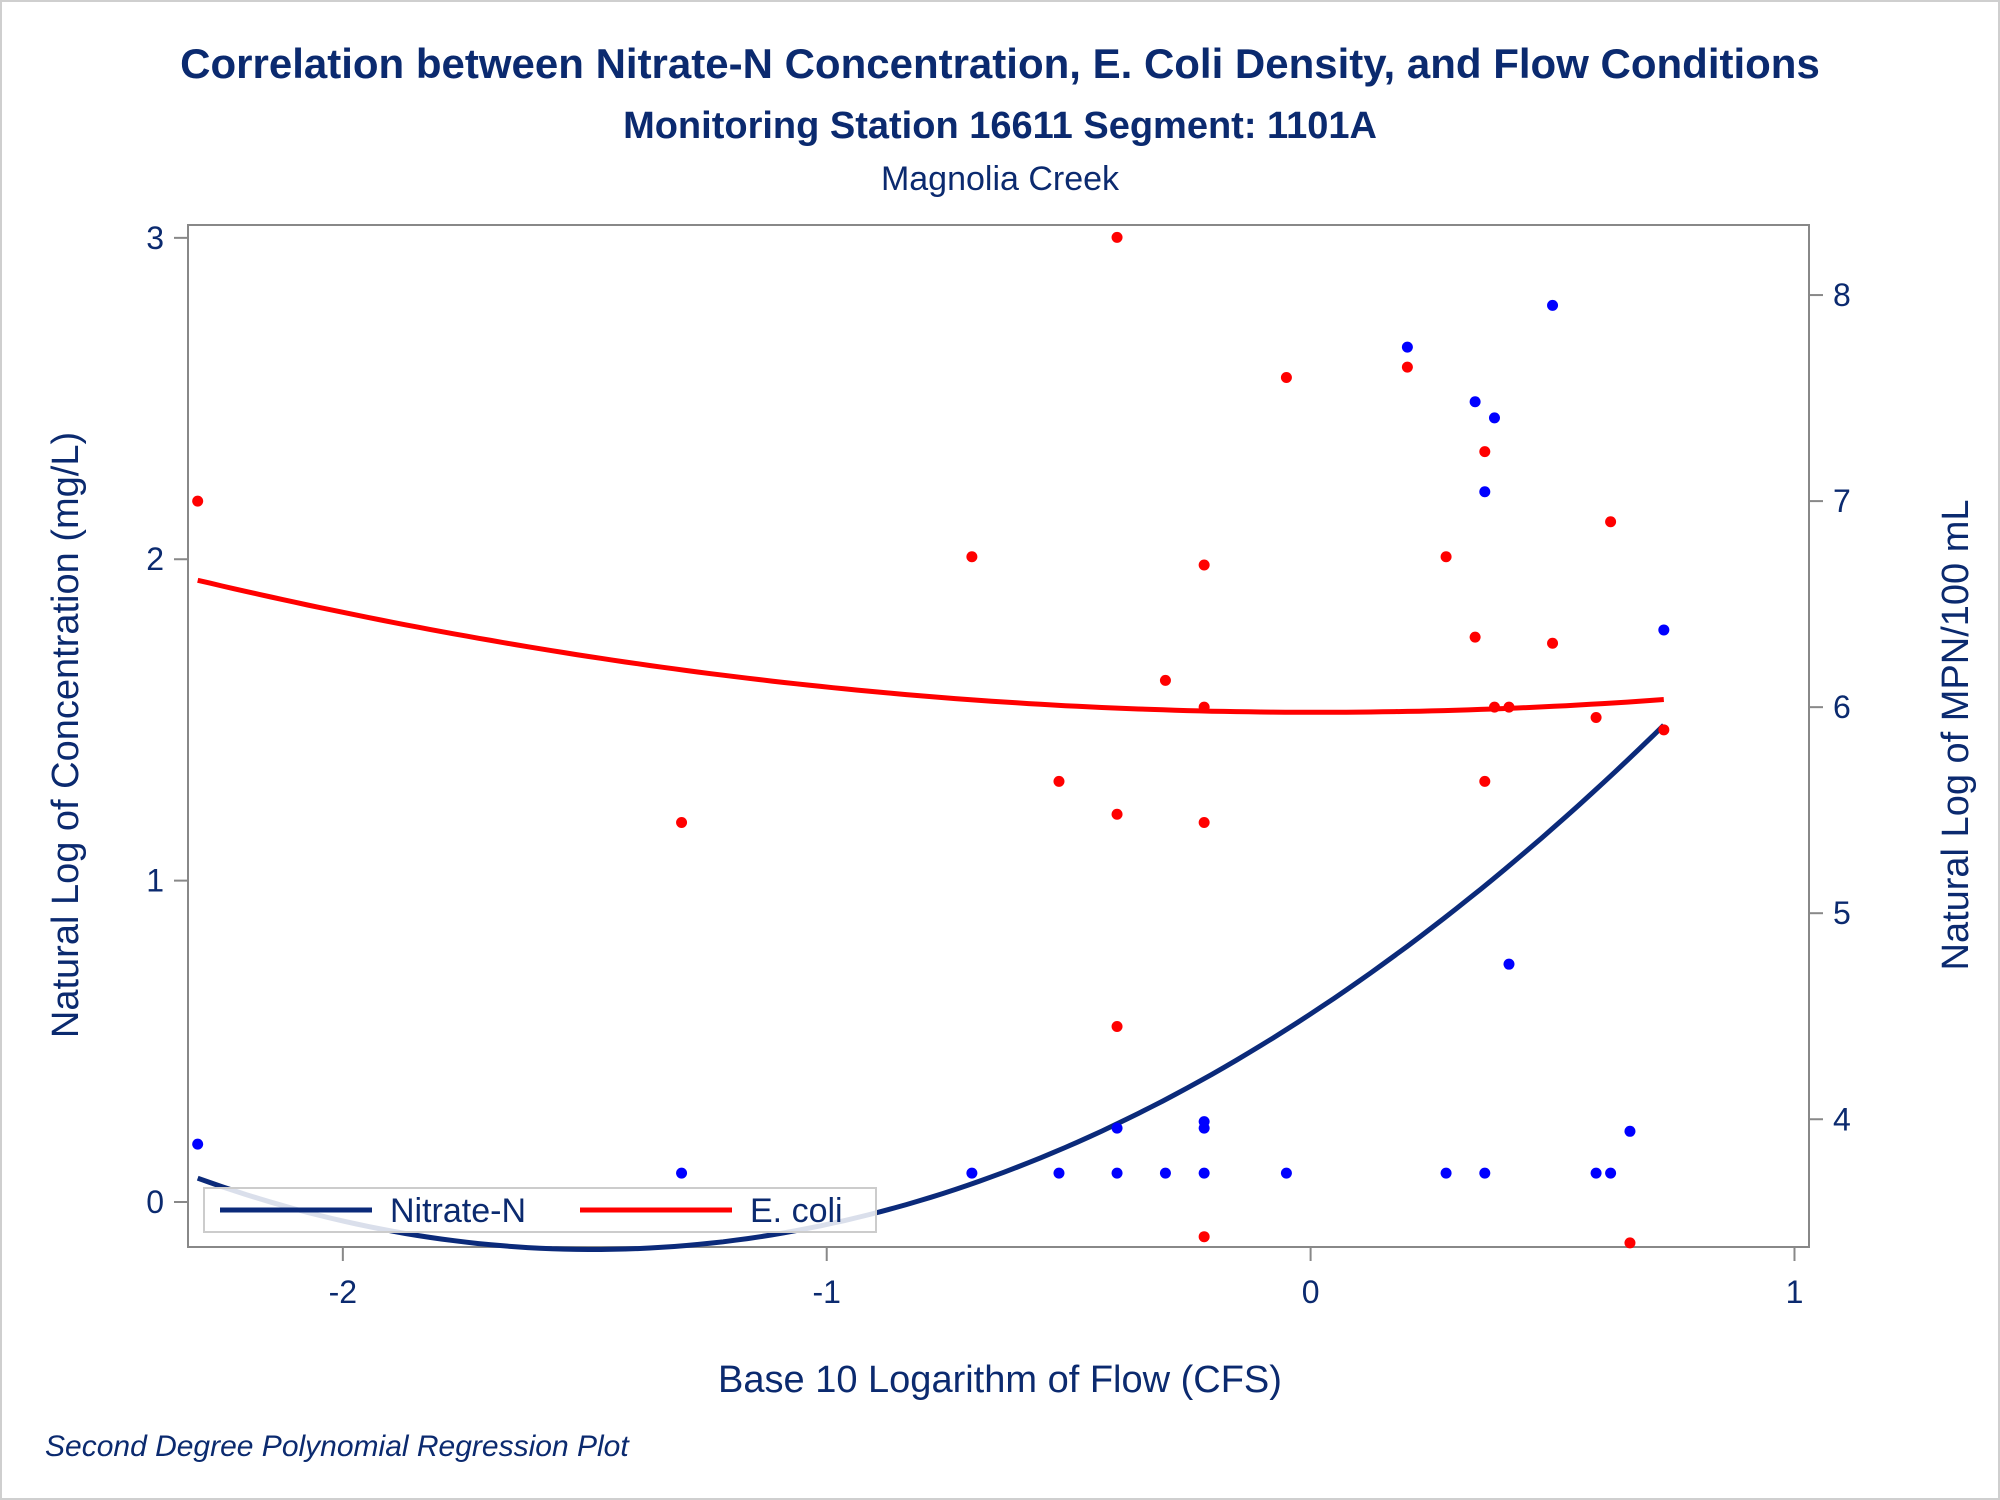  I want to click on y-axis-right: 4 5 6 7 8, so click(1830, 707).